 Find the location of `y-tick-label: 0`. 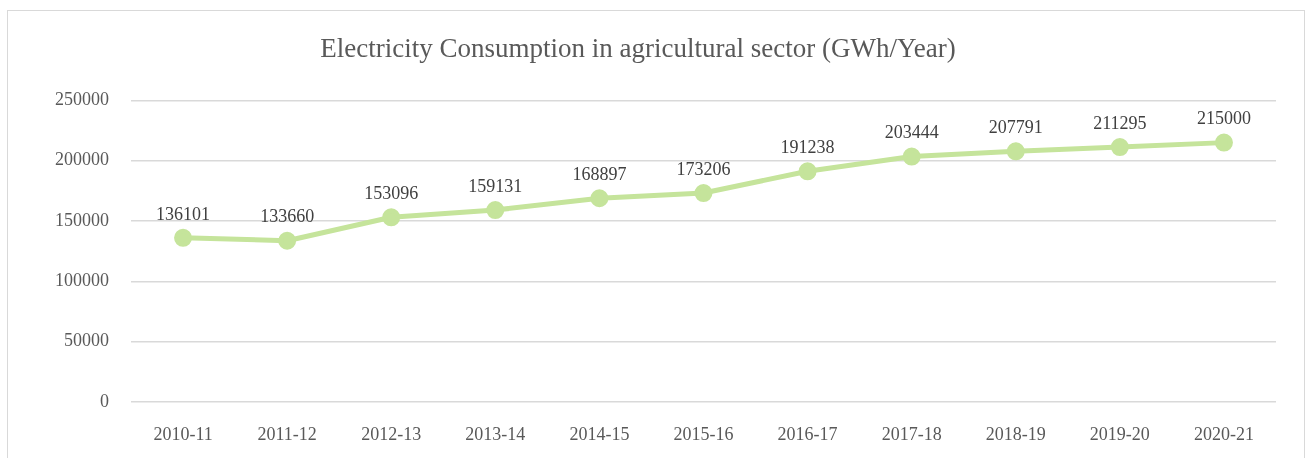

y-tick-label: 0 is located at coordinates (104, 400).